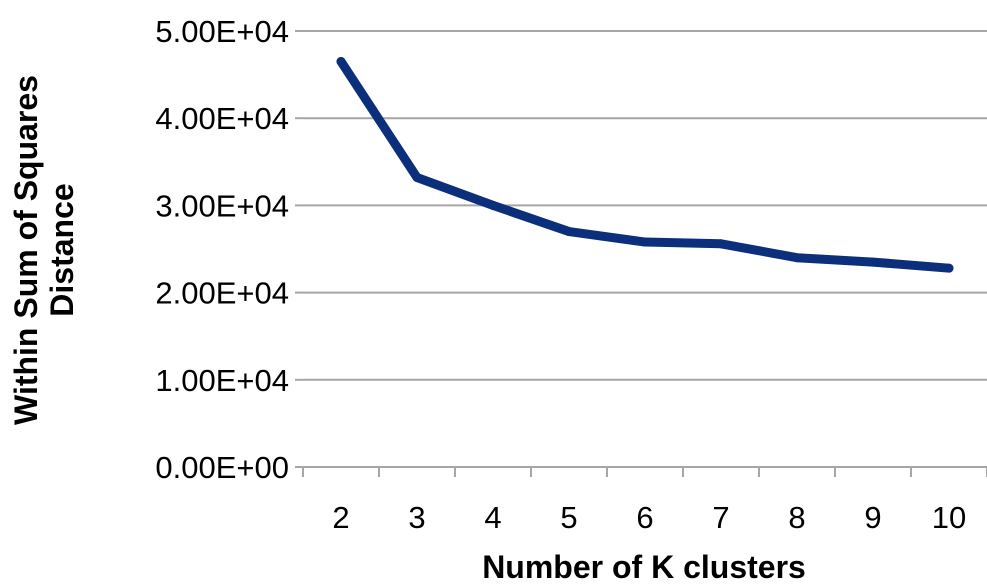 This screenshot has height=587, width=987. Describe the element at coordinates (644, 517) in the screenshot. I see `x-tick-label: 6` at that location.